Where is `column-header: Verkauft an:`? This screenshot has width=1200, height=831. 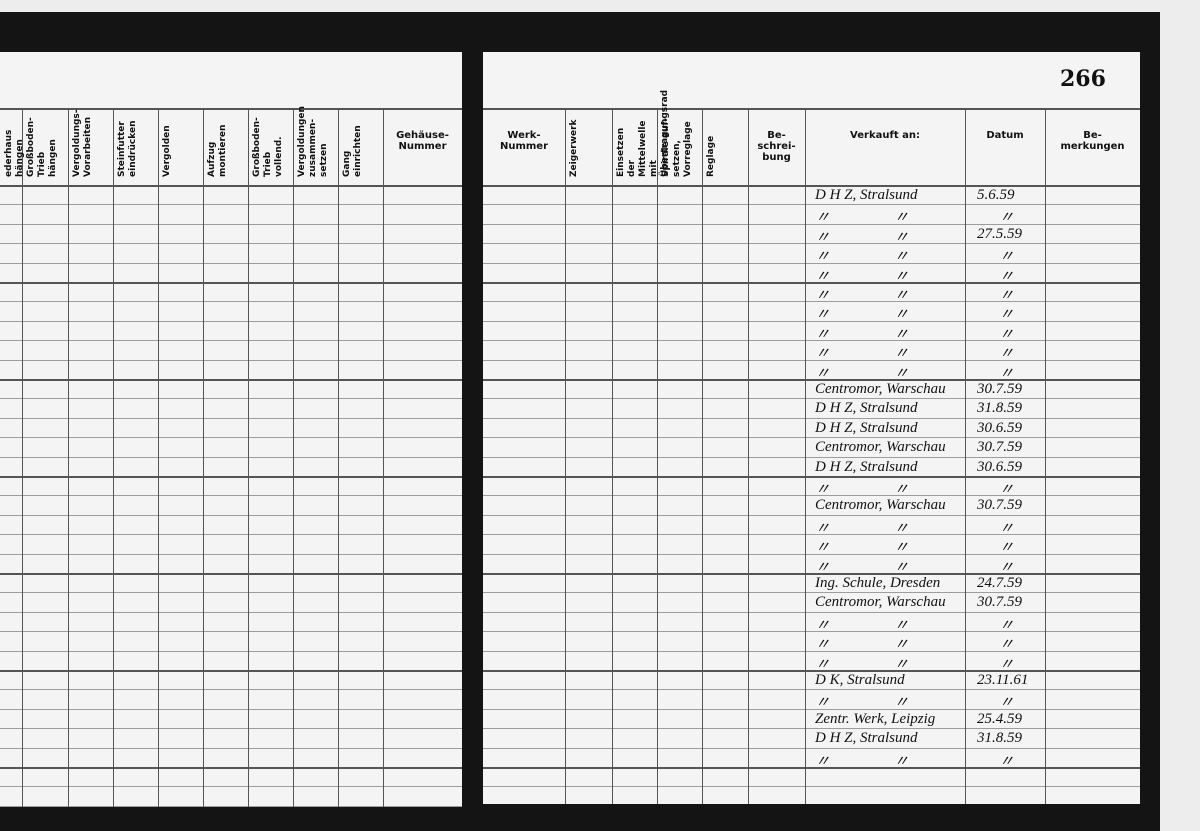
column-header: Verkauft an: is located at coordinates (885, 135).